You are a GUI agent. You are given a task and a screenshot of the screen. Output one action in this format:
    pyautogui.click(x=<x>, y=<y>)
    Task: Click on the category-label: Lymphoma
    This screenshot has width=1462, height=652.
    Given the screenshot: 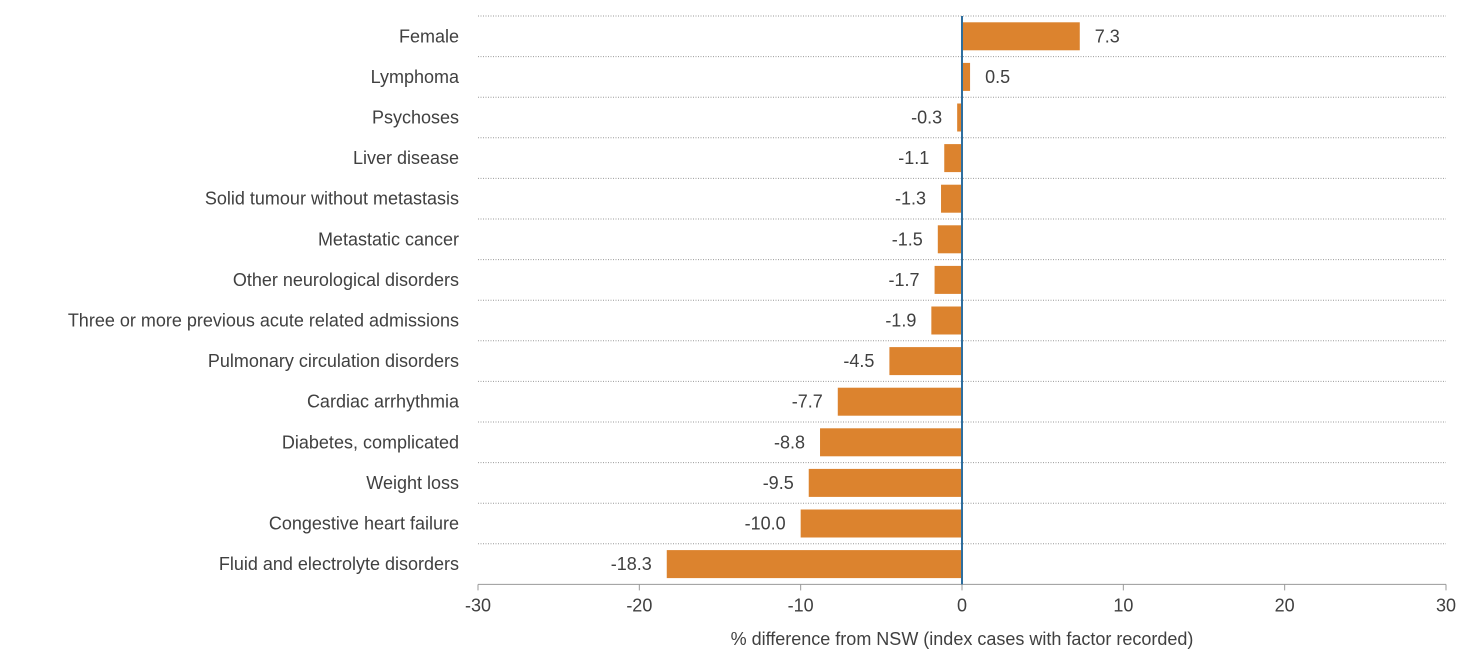 What is the action you would take?
    pyautogui.click(x=415, y=77)
    